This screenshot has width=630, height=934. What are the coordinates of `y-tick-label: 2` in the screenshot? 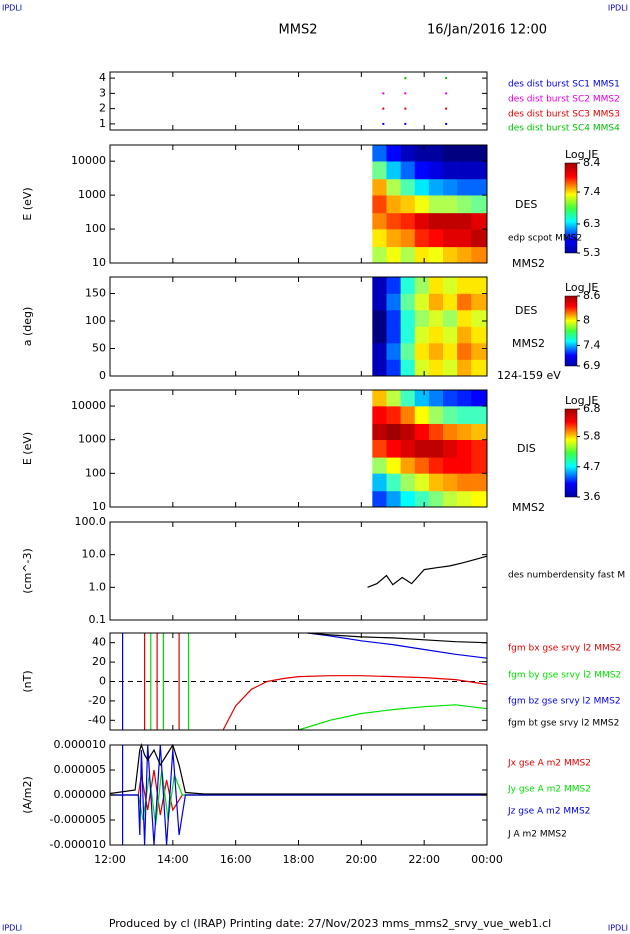 It's located at (102, 108).